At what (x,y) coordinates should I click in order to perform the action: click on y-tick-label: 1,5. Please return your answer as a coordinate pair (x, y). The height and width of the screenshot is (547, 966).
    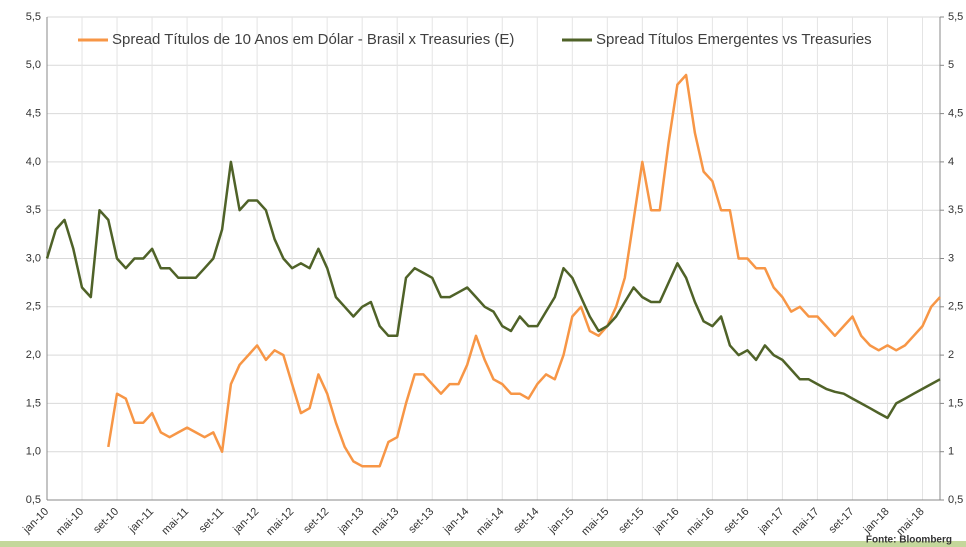
    Looking at the image, I should click on (33, 403).